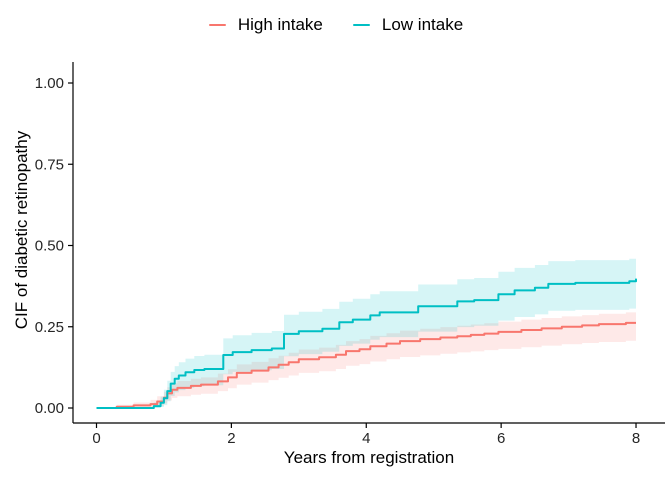 The height and width of the screenshot is (480, 672). I want to click on x-tick-label: 0, so click(96, 438).